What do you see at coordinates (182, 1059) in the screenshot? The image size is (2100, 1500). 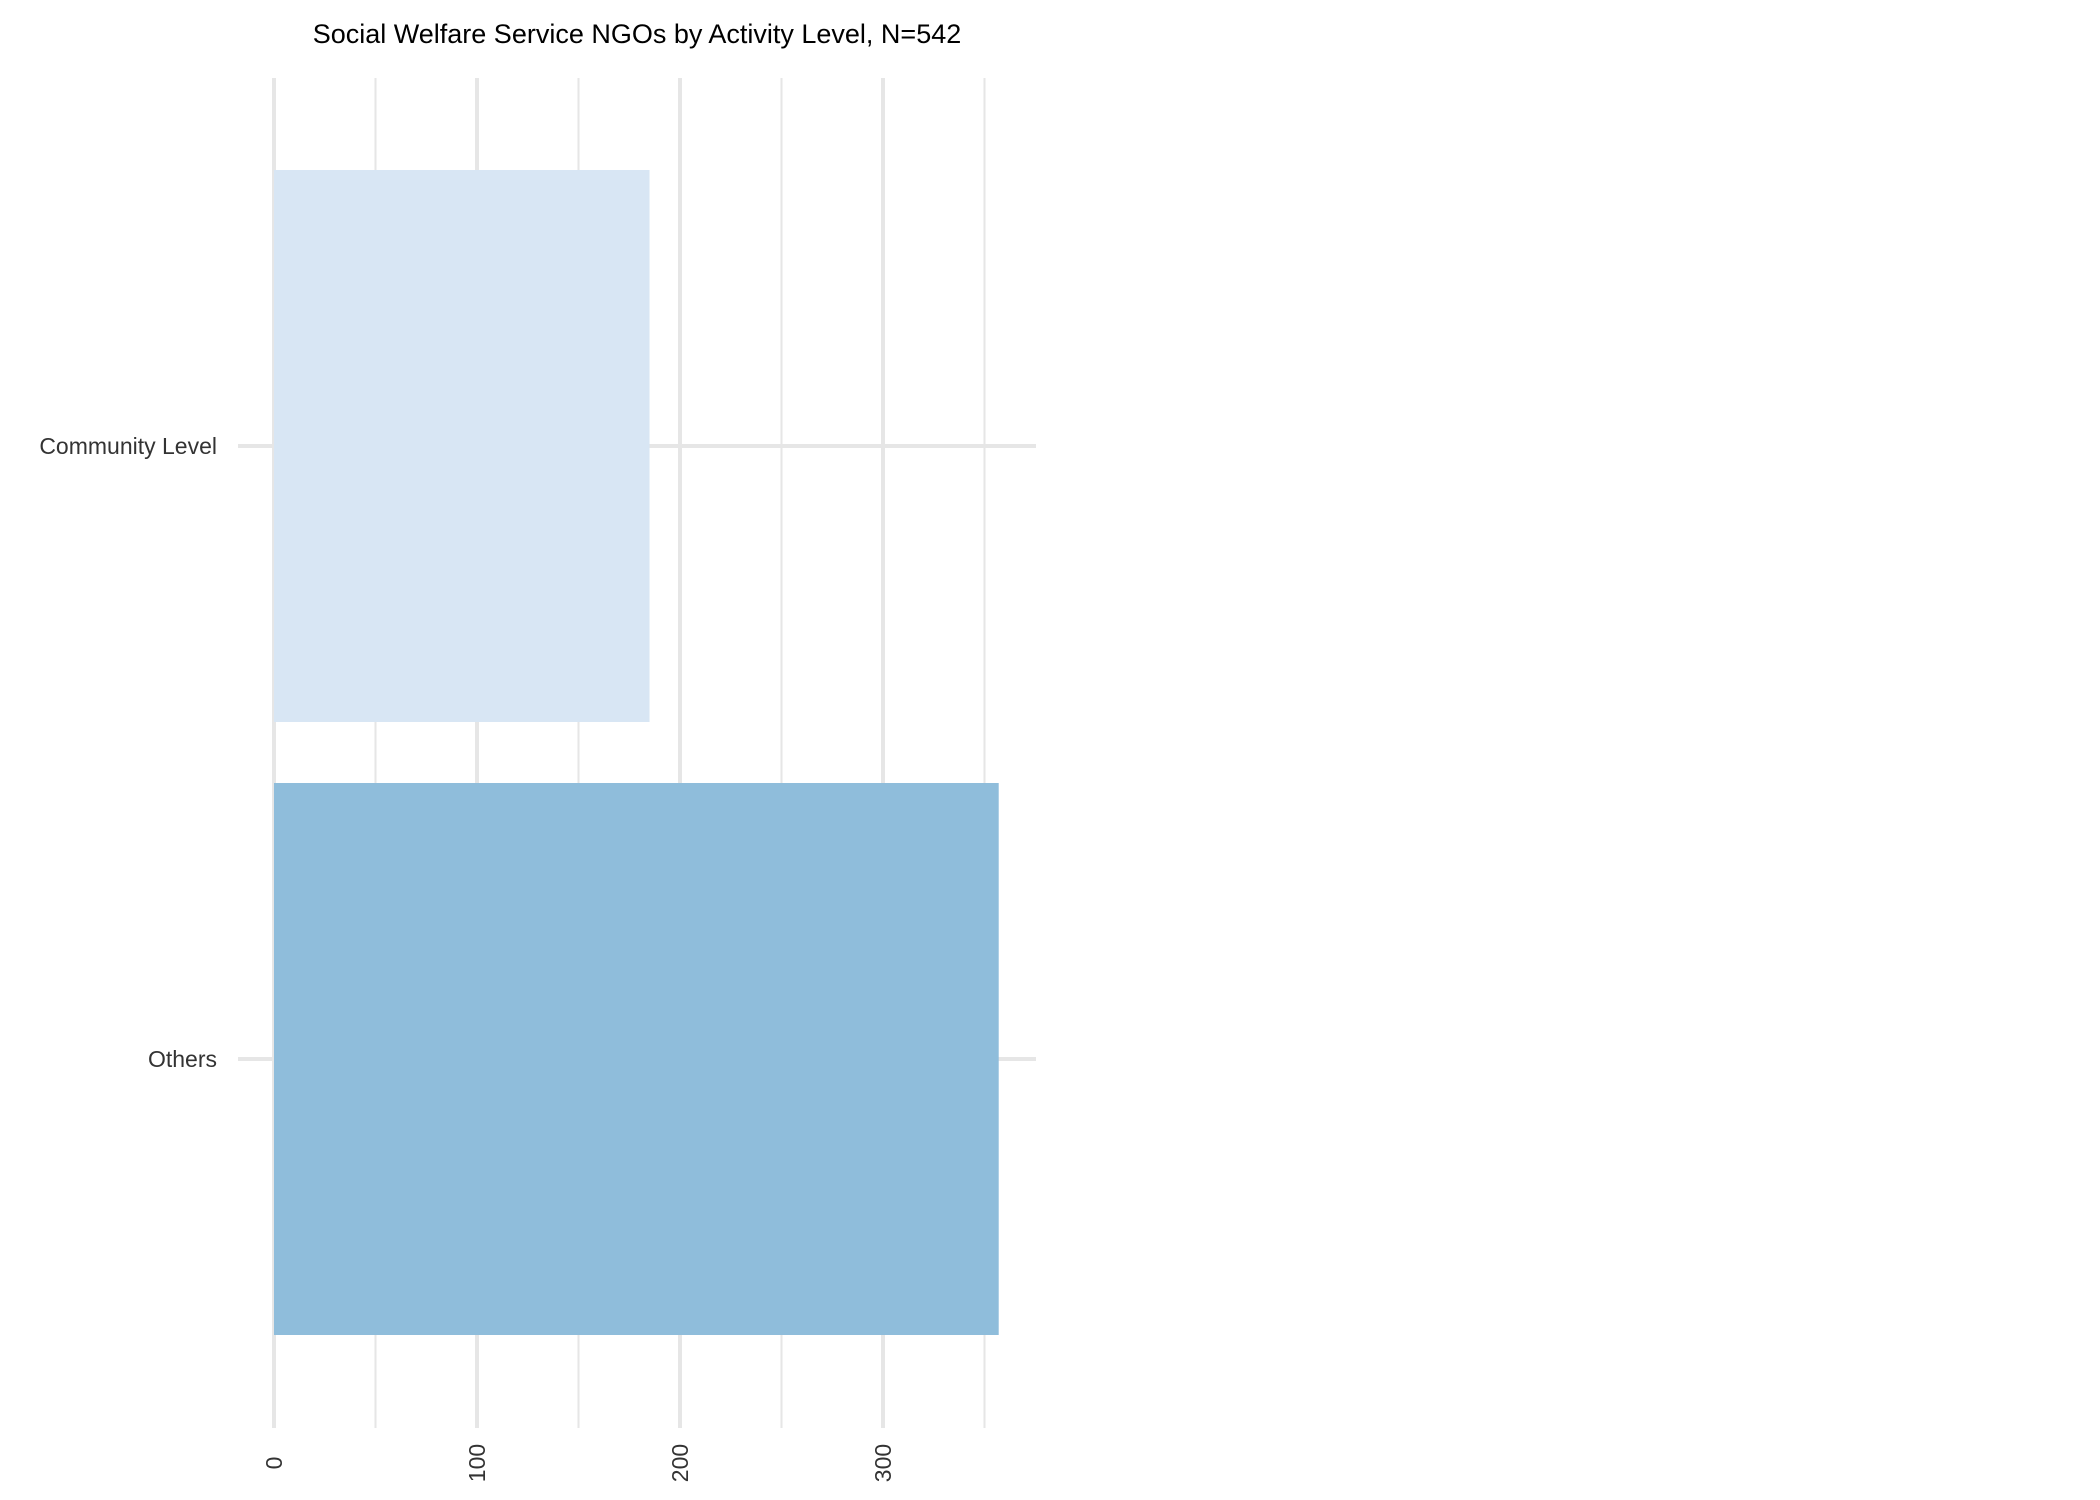 I see `category-label: Others` at bounding box center [182, 1059].